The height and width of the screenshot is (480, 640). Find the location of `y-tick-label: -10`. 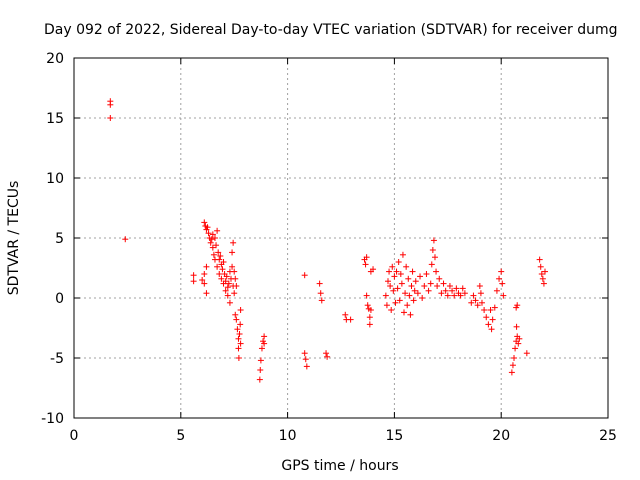

y-tick-label: -10 is located at coordinates (52, 419).